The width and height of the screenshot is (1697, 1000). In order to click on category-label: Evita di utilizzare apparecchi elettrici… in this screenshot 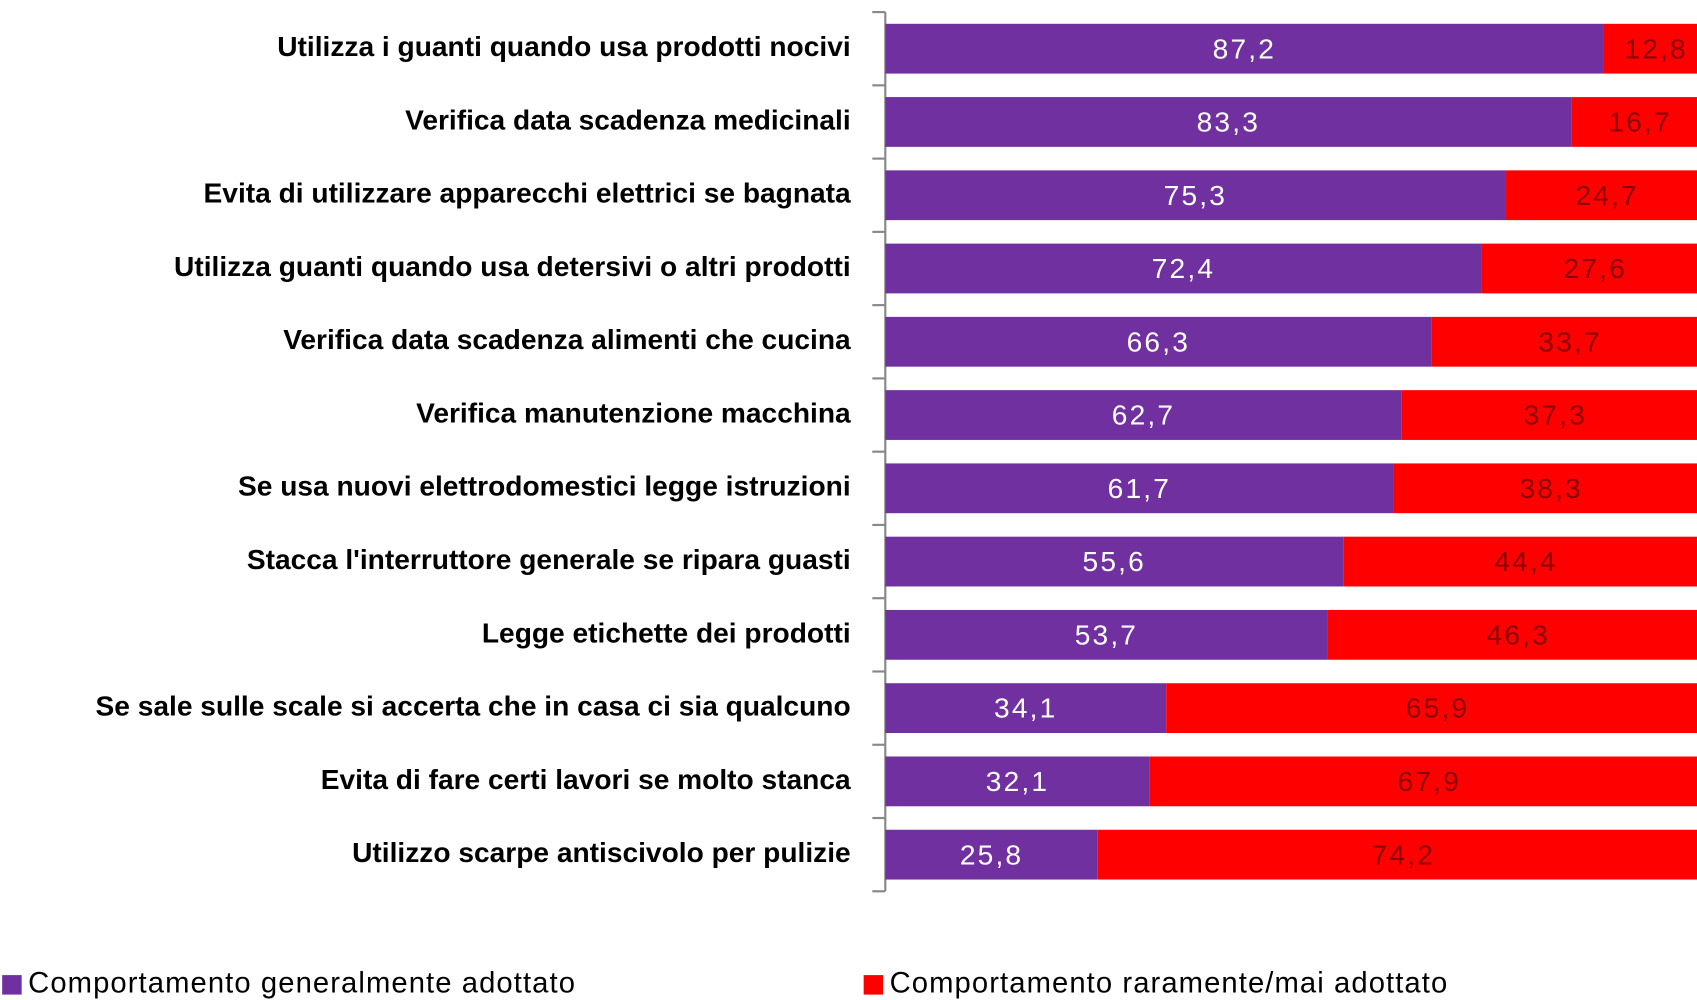, I will do `click(527, 193)`.